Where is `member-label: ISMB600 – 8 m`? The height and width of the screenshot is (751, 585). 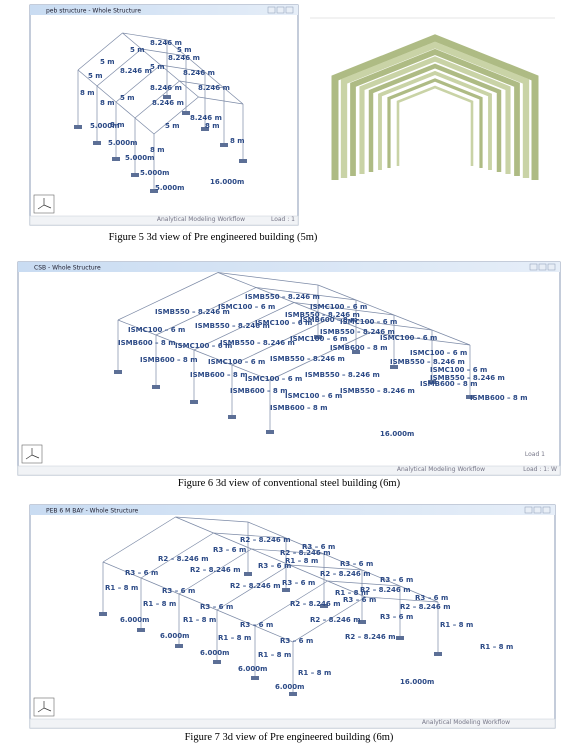
member-label: ISMB600 – 8 m is located at coordinates (169, 360).